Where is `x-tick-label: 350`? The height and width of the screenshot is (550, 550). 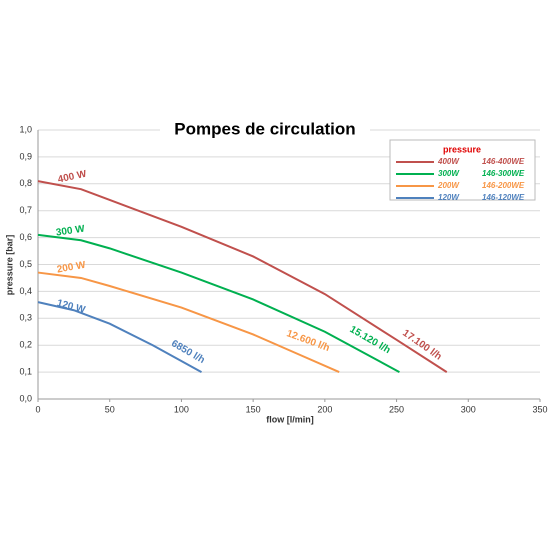
x-tick-label: 350 is located at coordinates (539, 409).